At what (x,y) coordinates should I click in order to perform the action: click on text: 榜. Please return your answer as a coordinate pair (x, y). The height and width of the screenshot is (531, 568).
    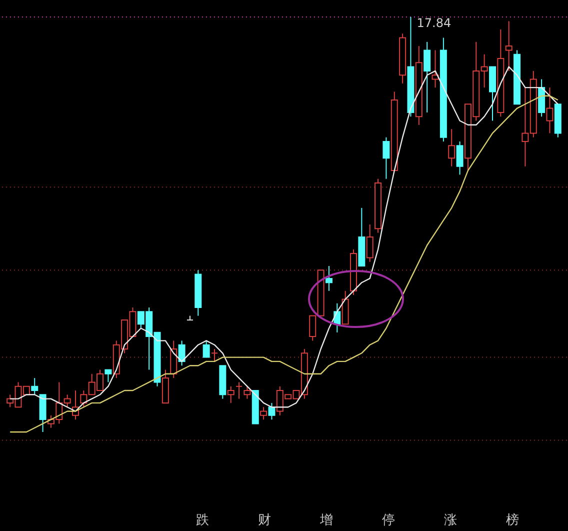
    Looking at the image, I should click on (512, 520).